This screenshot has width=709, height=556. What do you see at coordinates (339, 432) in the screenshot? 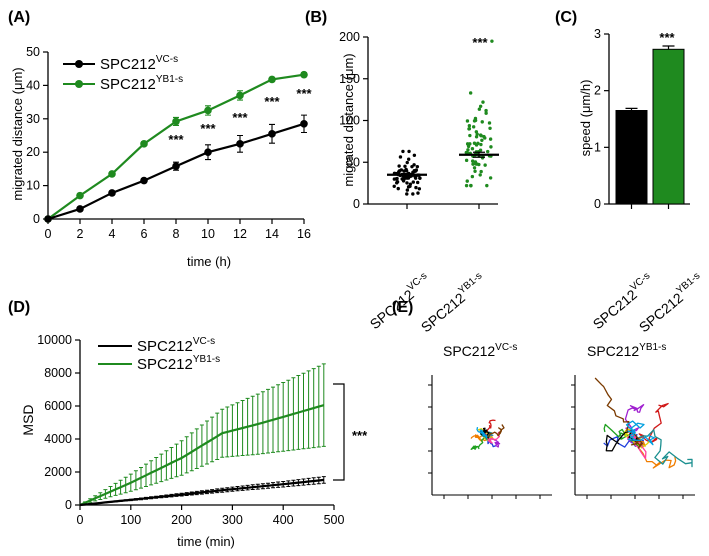
I see `panel-d-significance-bracket` at bounding box center [339, 432].